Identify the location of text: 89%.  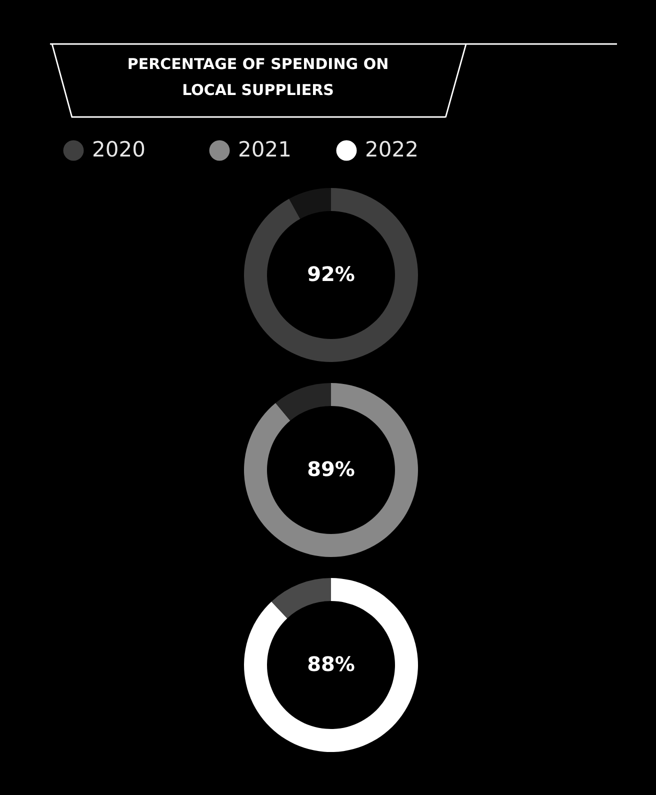
(331, 469).